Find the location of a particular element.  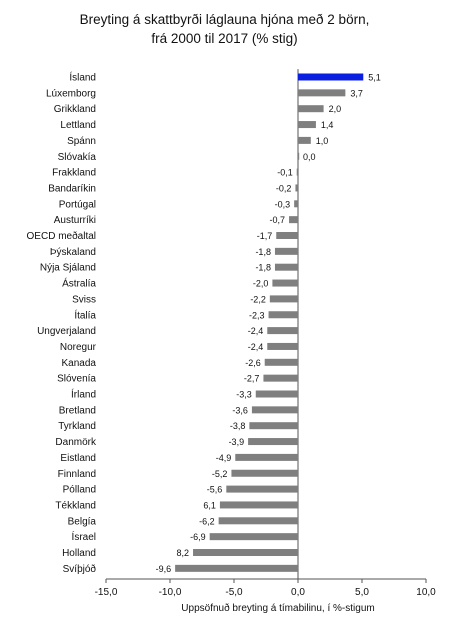

category-label: Tyrkland is located at coordinates (77, 426).